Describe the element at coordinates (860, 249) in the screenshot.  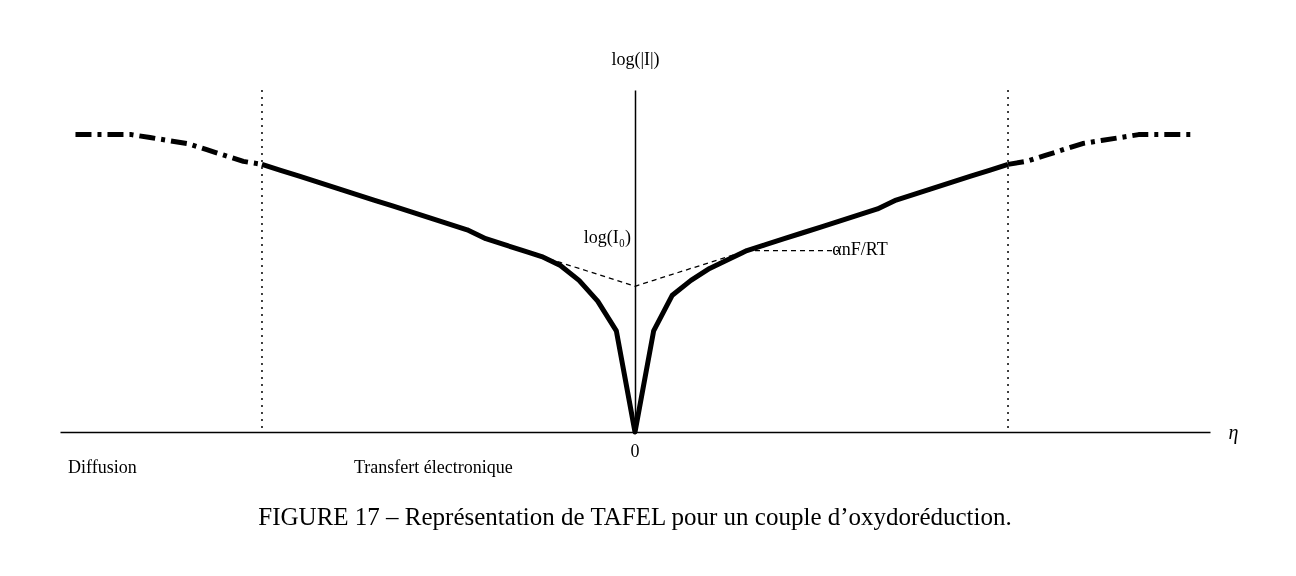
I see `annotation: αnF/RT` at that location.